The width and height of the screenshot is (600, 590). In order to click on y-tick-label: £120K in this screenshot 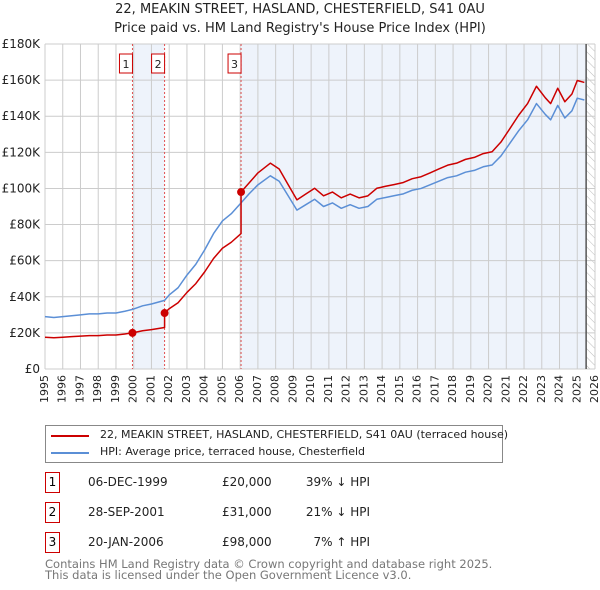, I will do `click(22, 152)`.